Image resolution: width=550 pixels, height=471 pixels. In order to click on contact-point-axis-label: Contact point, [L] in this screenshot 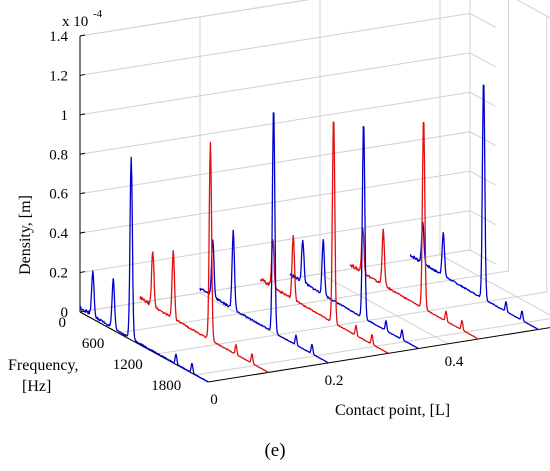, I will do `click(392, 410)`.